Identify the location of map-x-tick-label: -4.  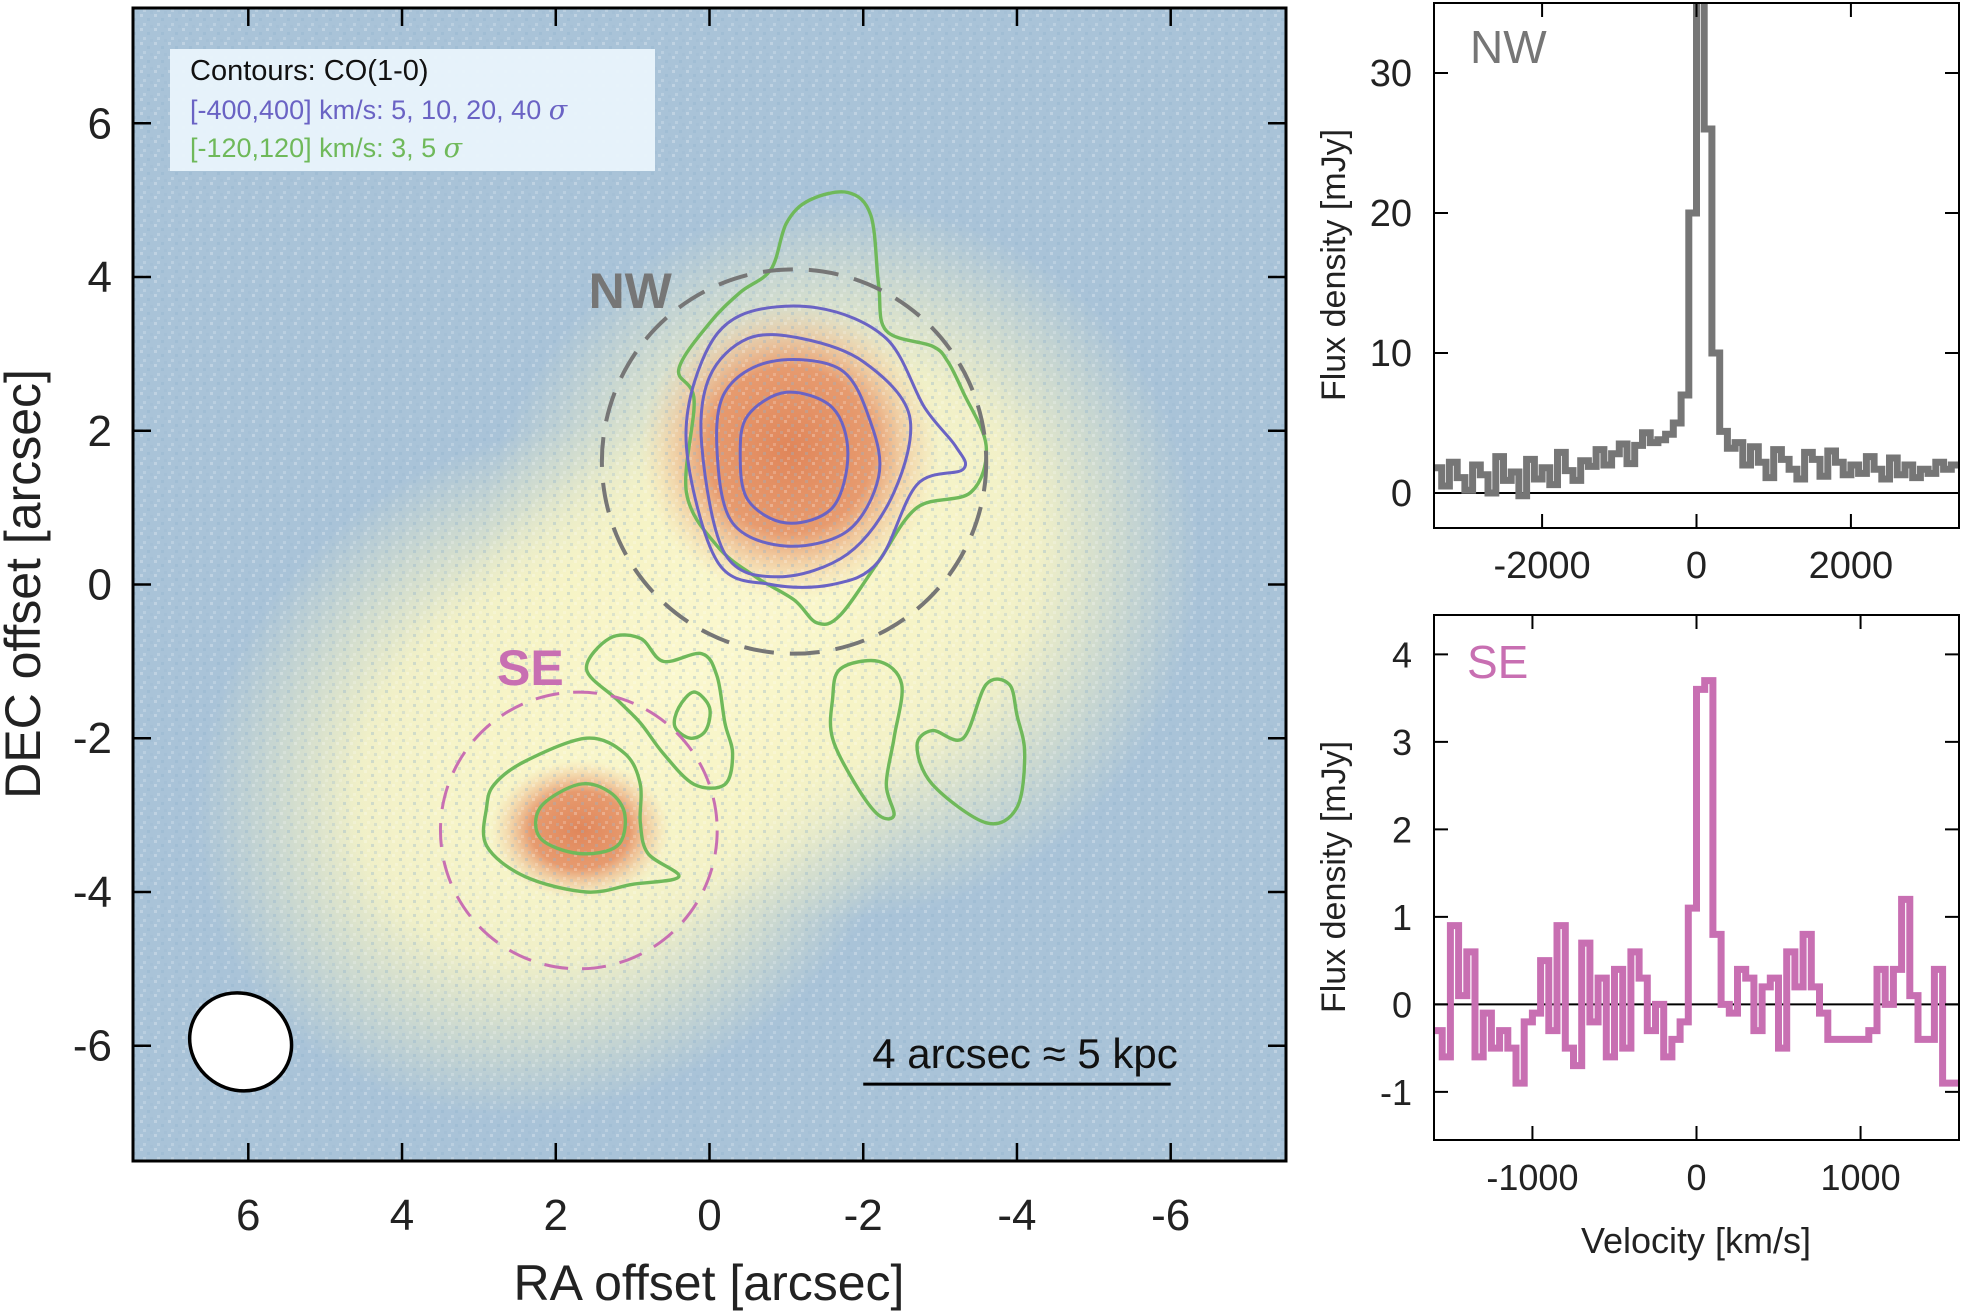
(1016, 1215).